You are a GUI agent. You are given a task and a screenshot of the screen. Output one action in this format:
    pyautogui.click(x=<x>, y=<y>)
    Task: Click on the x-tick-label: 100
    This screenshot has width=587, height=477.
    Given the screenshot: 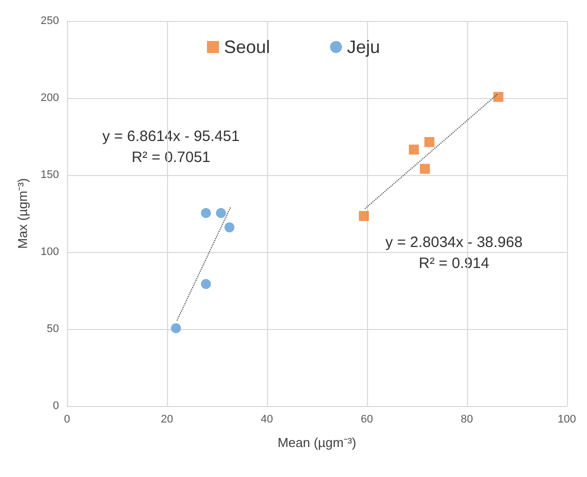 What is the action you would take?
    pyautogui.click(x=567, y=420)
    